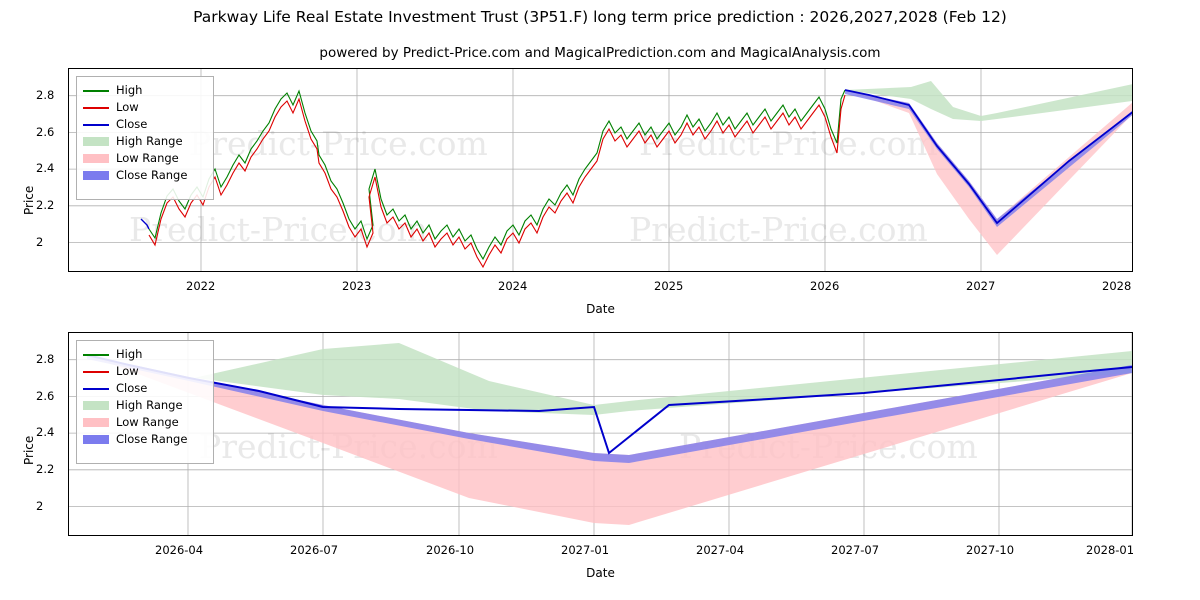 The height and width of the screenshot is (600, 1200). Describe the element at coordinates (600, 573) in the screenshot. I see `bottom-x-axis-label: Date` at that location.